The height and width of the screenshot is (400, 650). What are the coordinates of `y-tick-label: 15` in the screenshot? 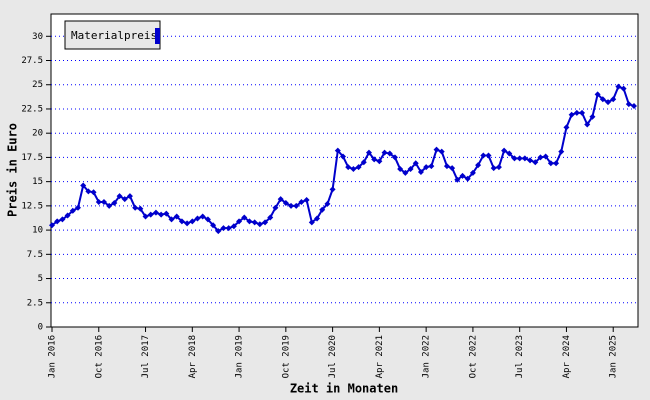 It's located at (37, 182).